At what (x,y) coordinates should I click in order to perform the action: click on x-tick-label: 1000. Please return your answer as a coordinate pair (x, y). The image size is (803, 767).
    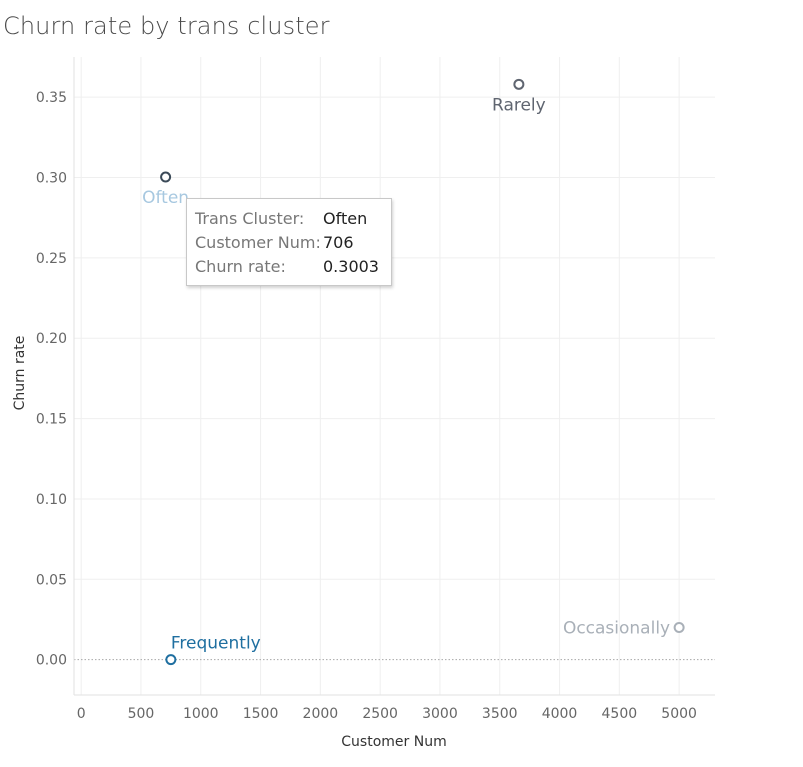
    Looking at the image, I should click on (201, 714).